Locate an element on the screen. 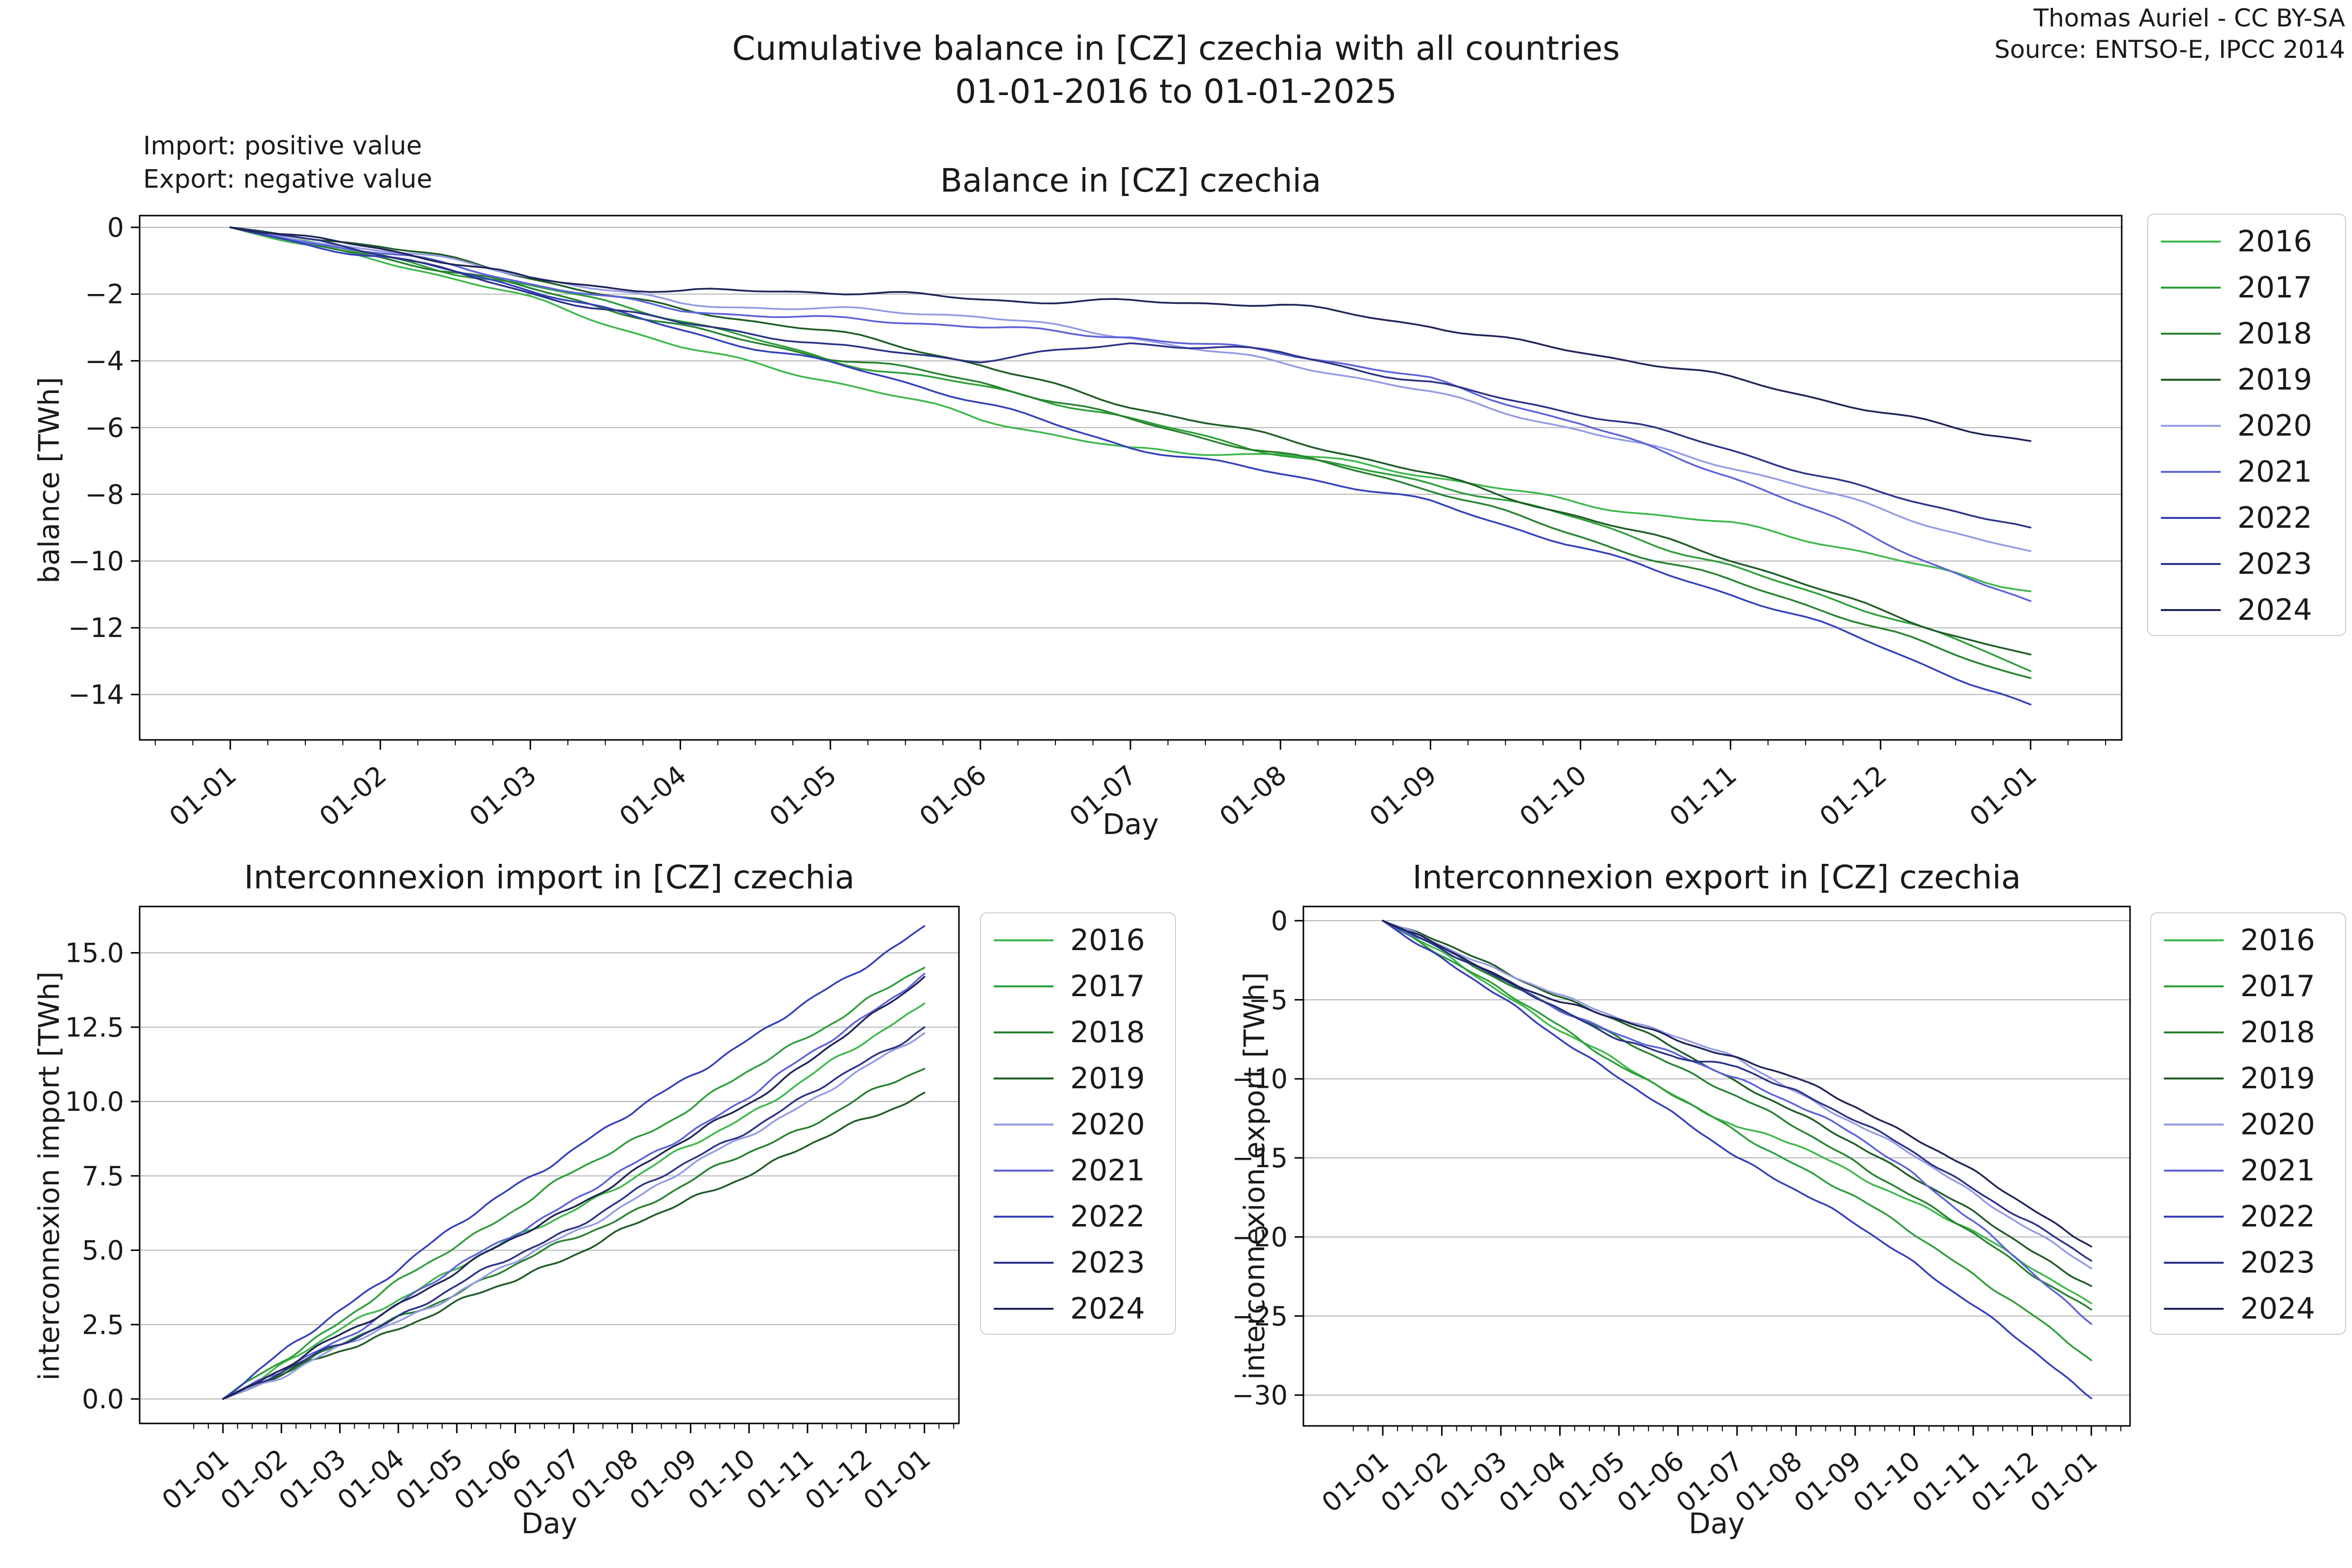 This screenshot has height=1568, width=2352. legend-line-swatch-2017 is located at coordinates (2194, 986).